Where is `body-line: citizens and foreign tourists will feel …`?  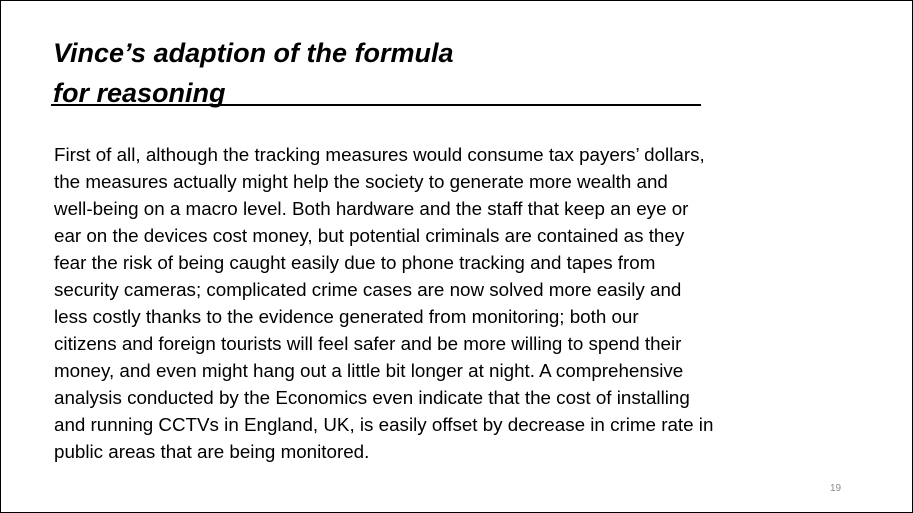
body-line: citizens and foreign tourists will feel … is located at coordinates (368, 343).